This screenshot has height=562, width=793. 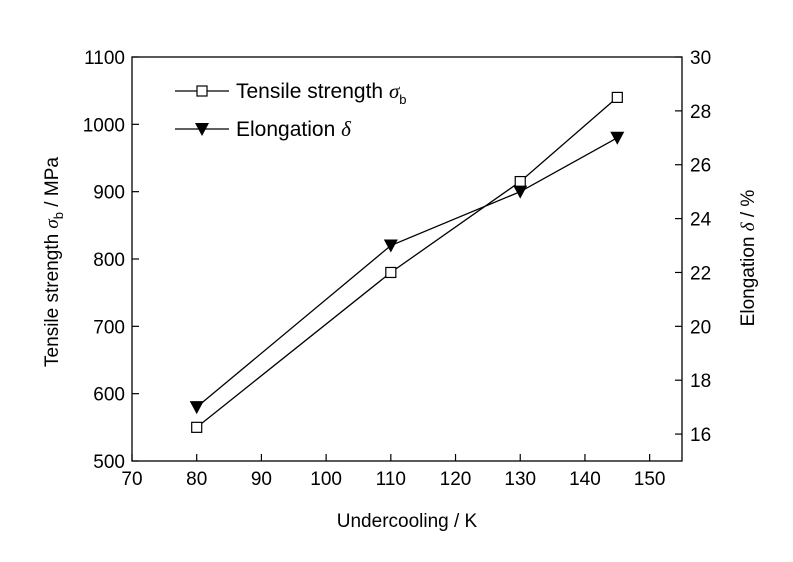 What do you see at coordinates (585, 479) in the screenshot?
I see `x-tick-label: 140` at bounding box center [585, 479].